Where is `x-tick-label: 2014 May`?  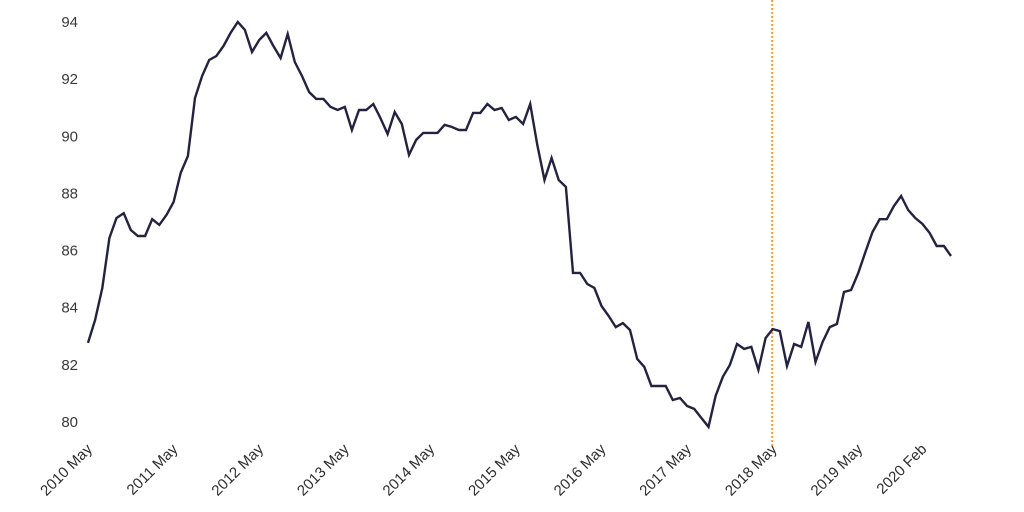
x-tick-label: 2014 May is located at coordinates (409, 469).